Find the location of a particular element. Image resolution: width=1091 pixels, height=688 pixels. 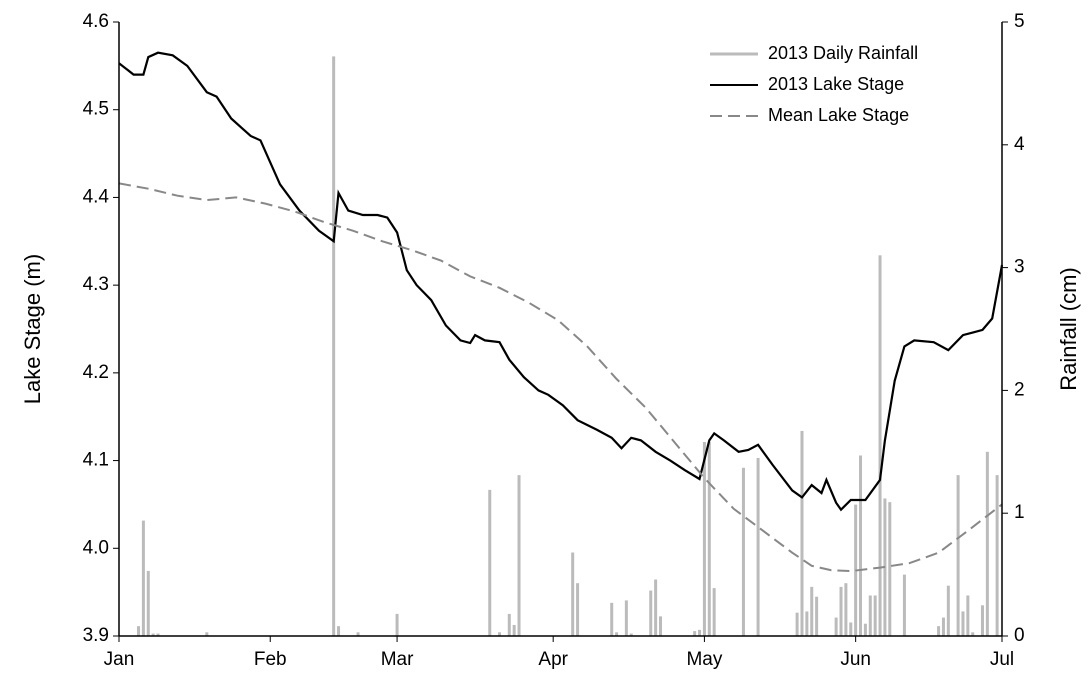

y2-tick-label: 3 is located at coordinates (1019, 267).